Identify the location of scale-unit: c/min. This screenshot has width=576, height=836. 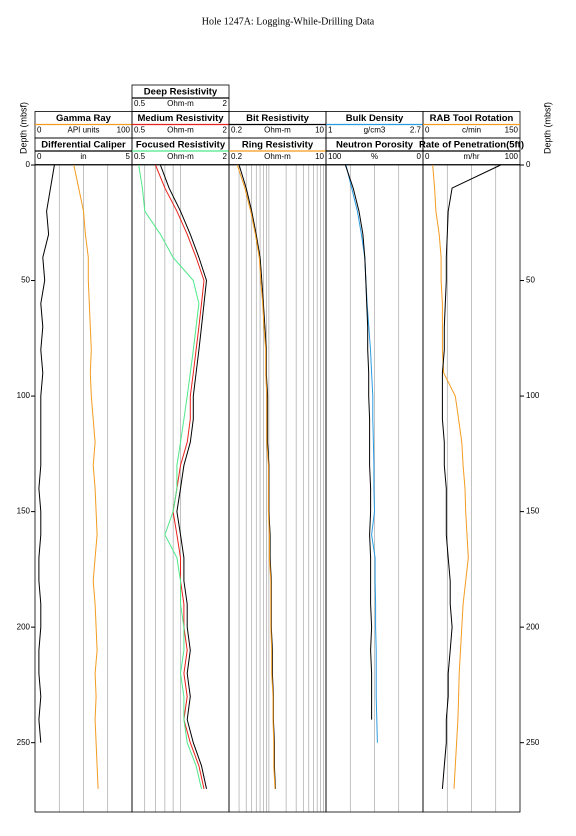
(471, 130).